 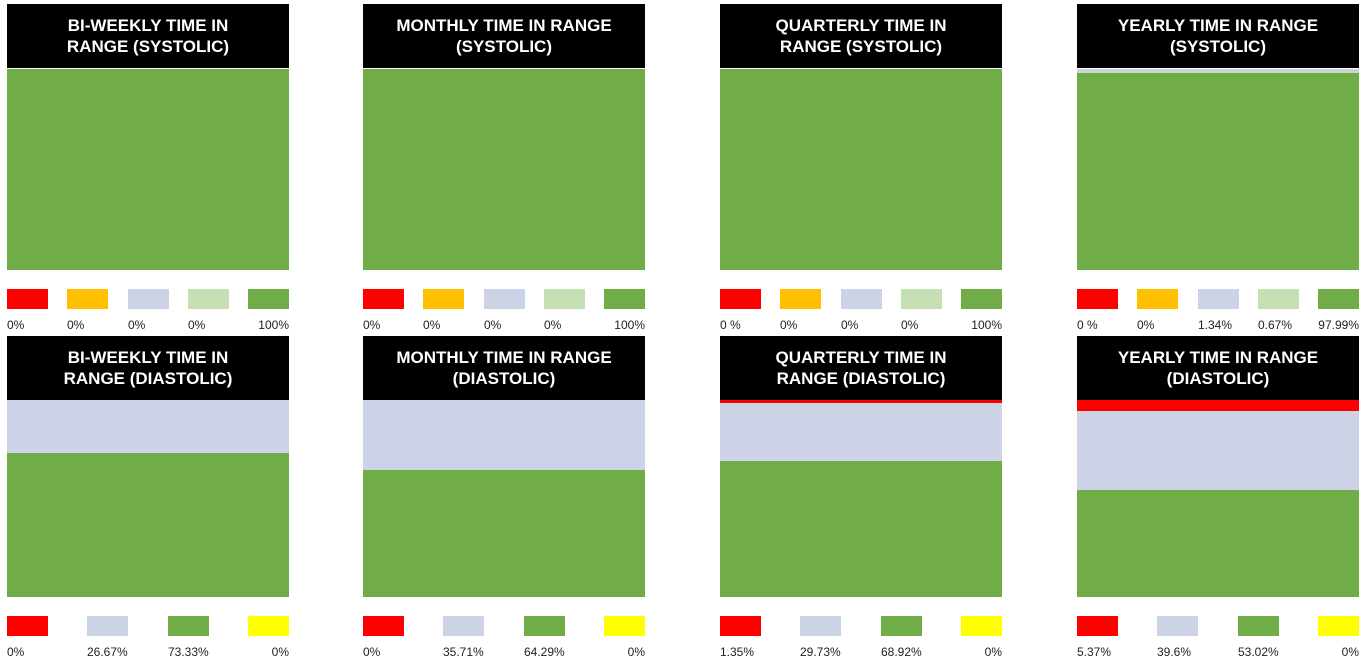 I want to click on chart-legend: 0% 0% 0% 0% 100%, so click(x=148, y=311).